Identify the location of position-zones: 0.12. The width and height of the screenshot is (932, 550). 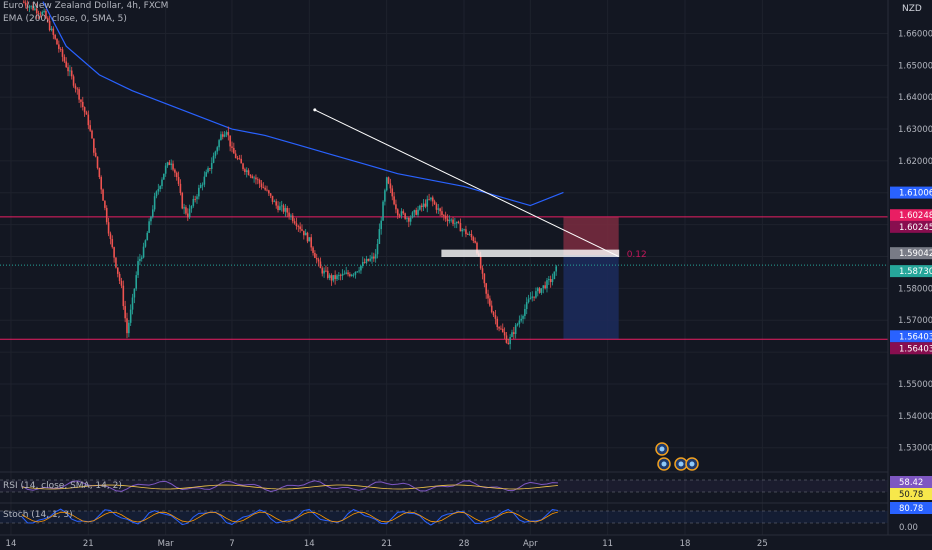
(605, 278).